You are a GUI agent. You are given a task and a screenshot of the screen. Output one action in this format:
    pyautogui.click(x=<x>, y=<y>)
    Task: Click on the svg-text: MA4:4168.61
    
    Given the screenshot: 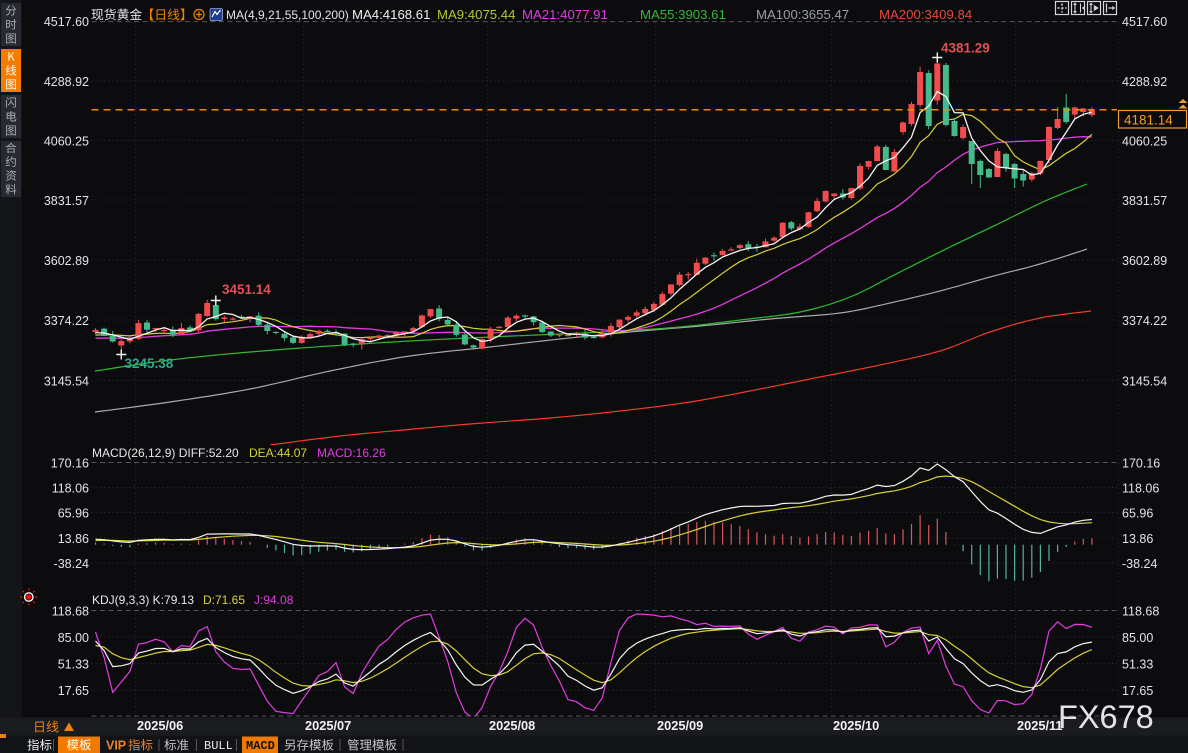 What is the action you would take?
    pyautogui.click(x=391, y=14)
    